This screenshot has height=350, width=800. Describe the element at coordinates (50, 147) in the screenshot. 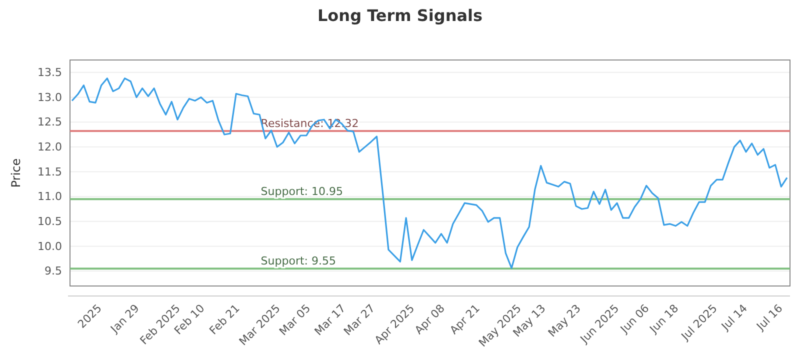

I see `y-tick-label: 12.0` at that location.